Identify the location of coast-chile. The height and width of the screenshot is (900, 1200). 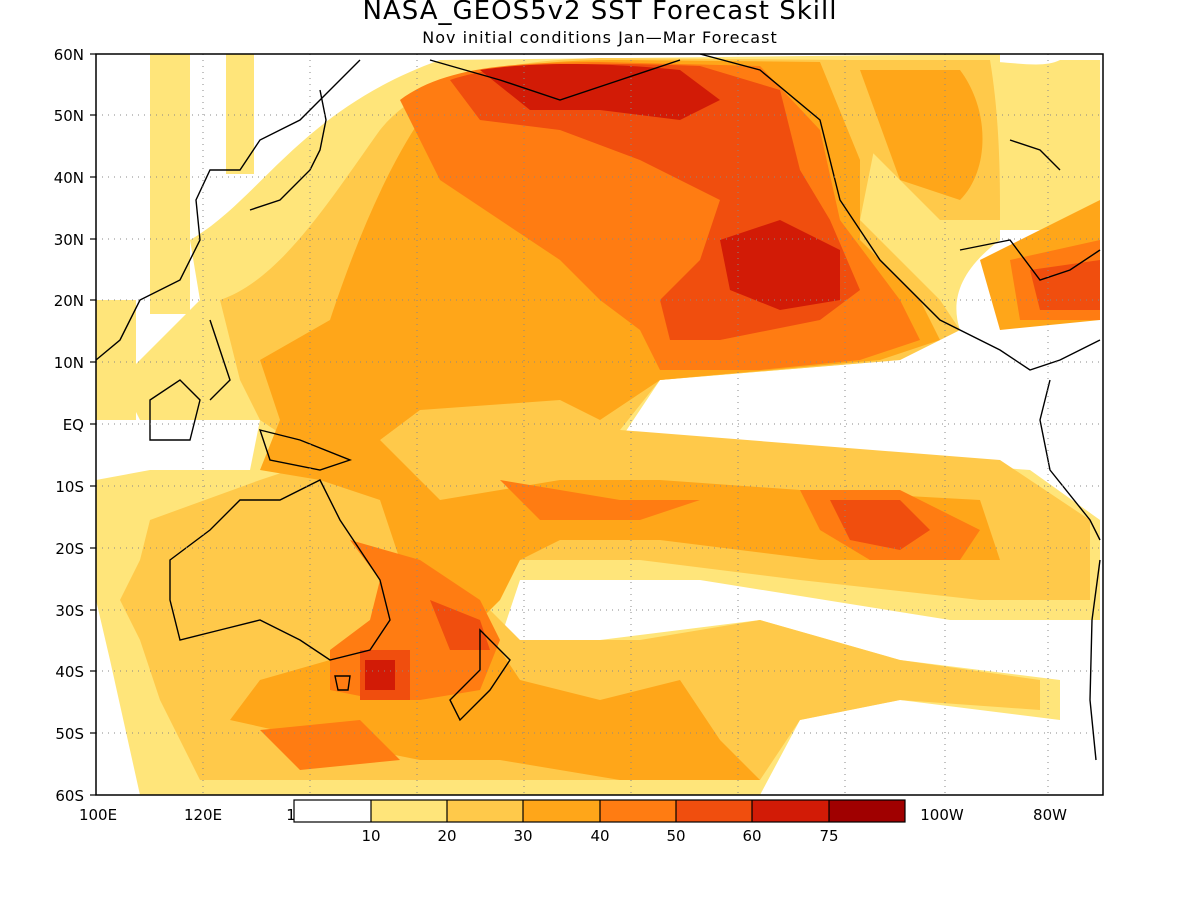
(1095, 660).